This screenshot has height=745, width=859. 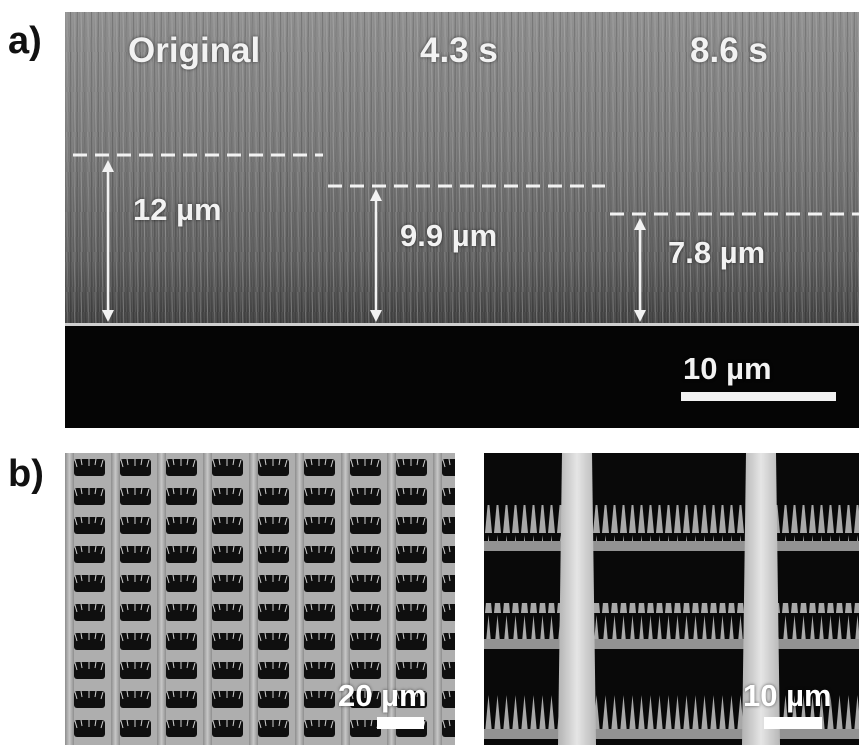 What do you see at coordinates (640, 270) in the screenshot?
I see `final-height-arrow` at bounding box center [640, 270].